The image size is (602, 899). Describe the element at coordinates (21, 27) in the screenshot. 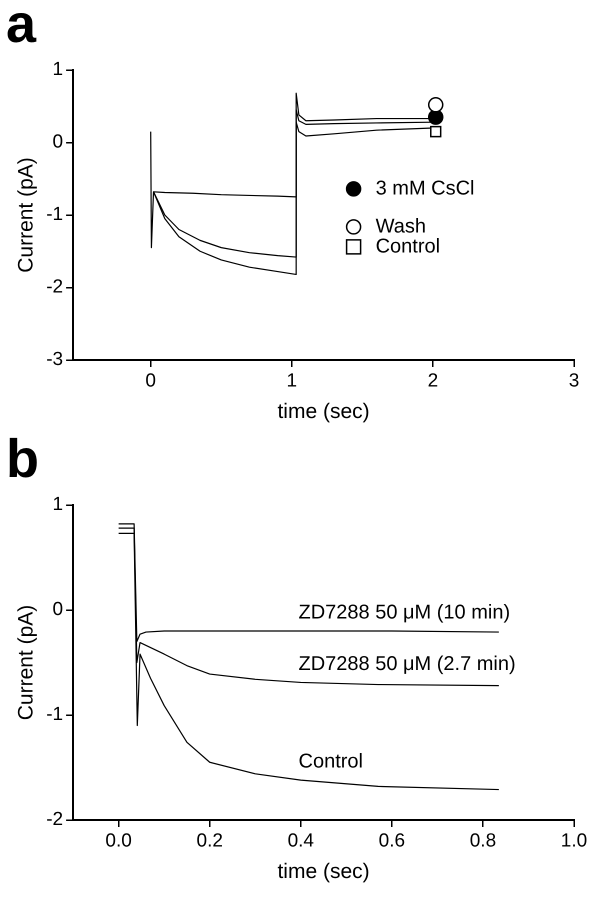

I see `chart-title: a` at that location.